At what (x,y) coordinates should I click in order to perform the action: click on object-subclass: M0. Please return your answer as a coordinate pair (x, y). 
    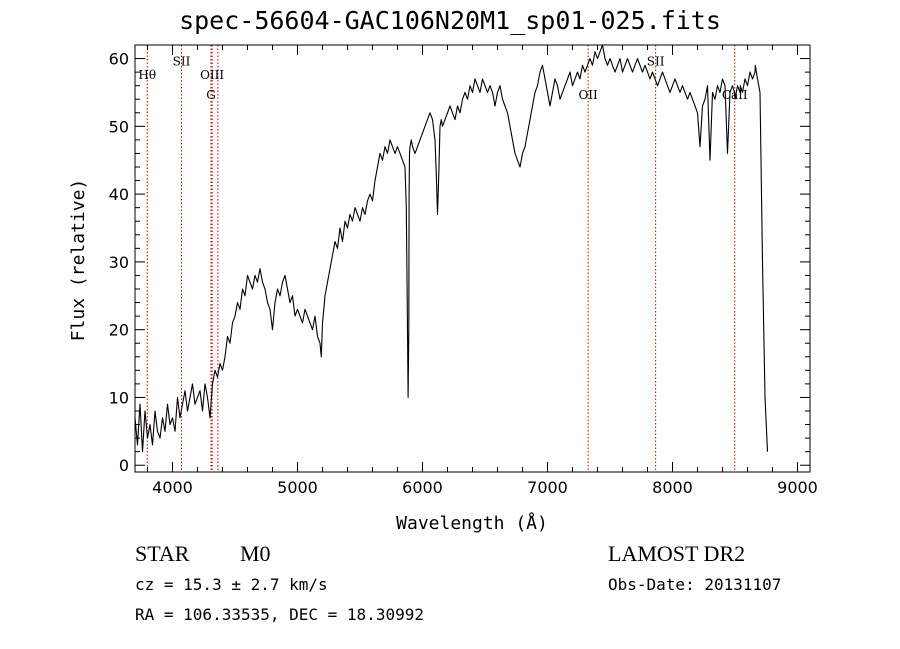
    Looking at the image, I should click on (255, 553).